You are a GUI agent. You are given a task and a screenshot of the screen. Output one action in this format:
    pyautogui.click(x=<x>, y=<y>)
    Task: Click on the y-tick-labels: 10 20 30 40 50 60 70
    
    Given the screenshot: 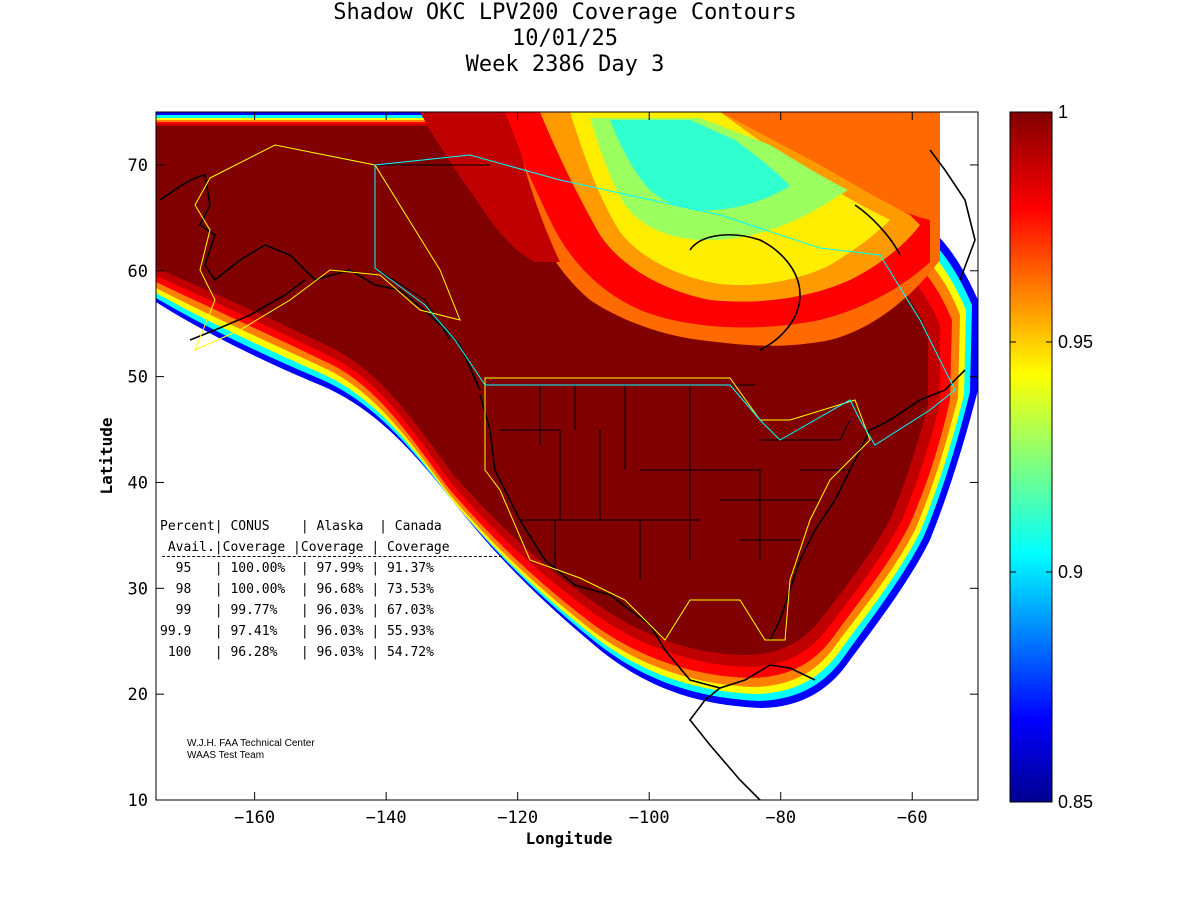 What is the action you would take?
    pyautogui.click(x=138, y=483)
    